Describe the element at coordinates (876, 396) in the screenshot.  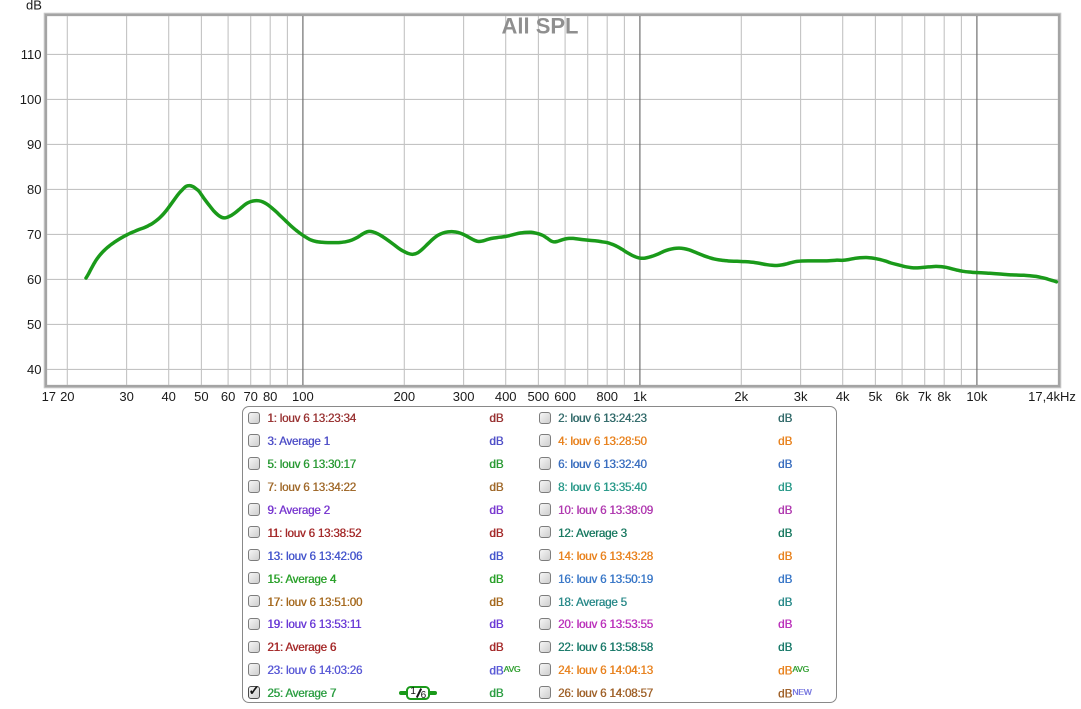
I see `svg-text: 5k` at that location.